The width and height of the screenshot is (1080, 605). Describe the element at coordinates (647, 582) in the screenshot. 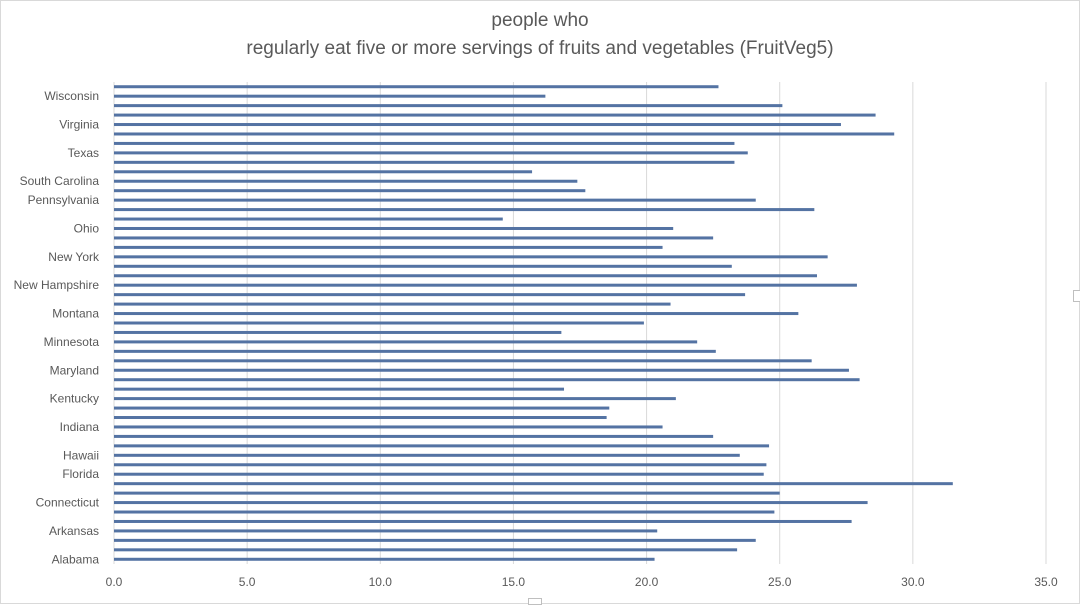

I see `x-tick-label: 20.0` at that location.